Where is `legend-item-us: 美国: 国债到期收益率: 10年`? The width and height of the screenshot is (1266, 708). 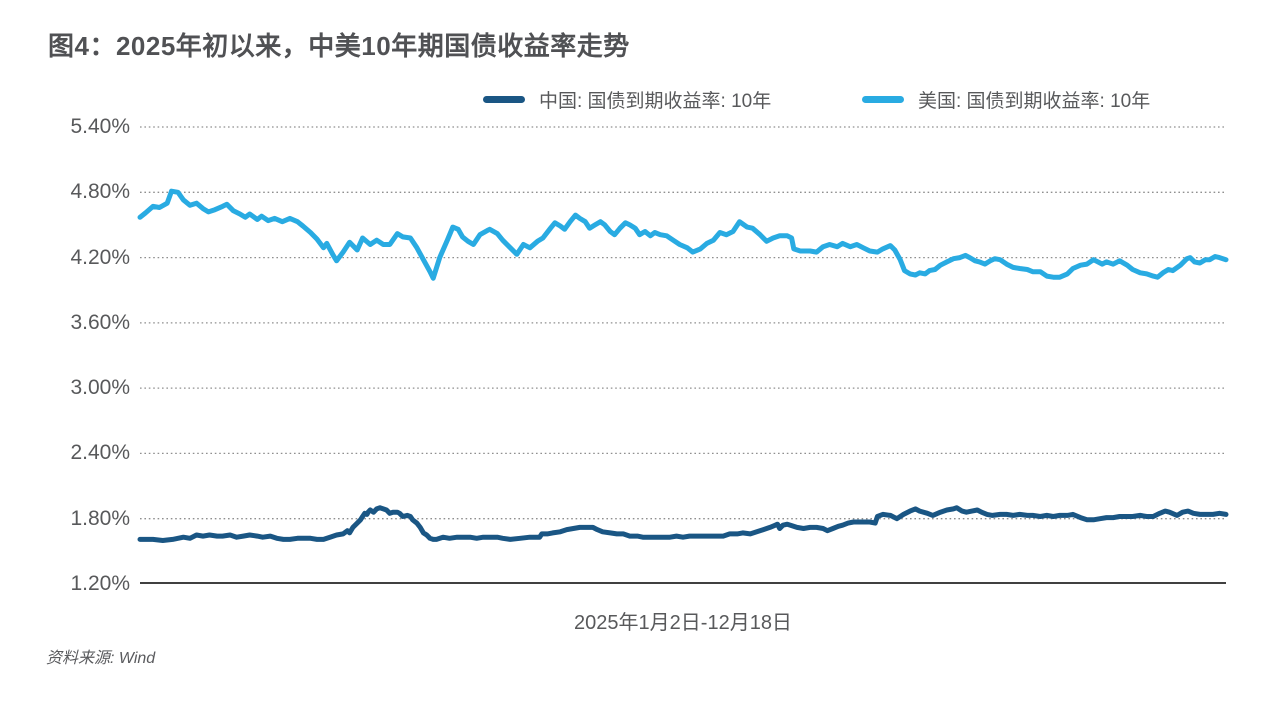 legend-item-us: 美国: 国债到期收益率: 10年 is located at coordinates (1006, 99).